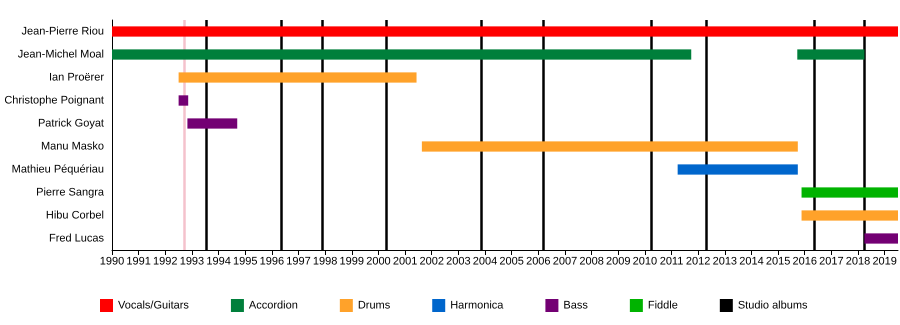 Image resolution: width=900 pixels, height=325 pixels. What do you see at coordinates (76, 78) in the screenshot?
I see `y-tick-label: Ian Proërer` at bounding box center [76, 78].